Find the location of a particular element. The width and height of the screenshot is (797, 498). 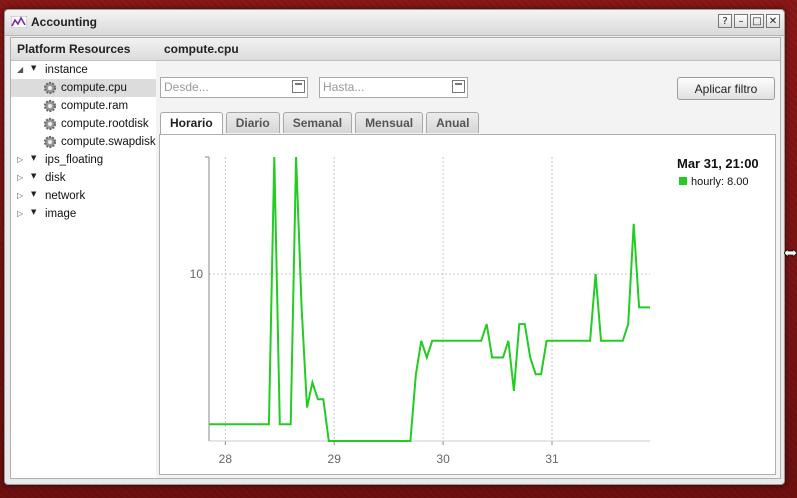

period-tabs: Horario Diario Semanal Mensual Anual is located at coordinates (320, 123).